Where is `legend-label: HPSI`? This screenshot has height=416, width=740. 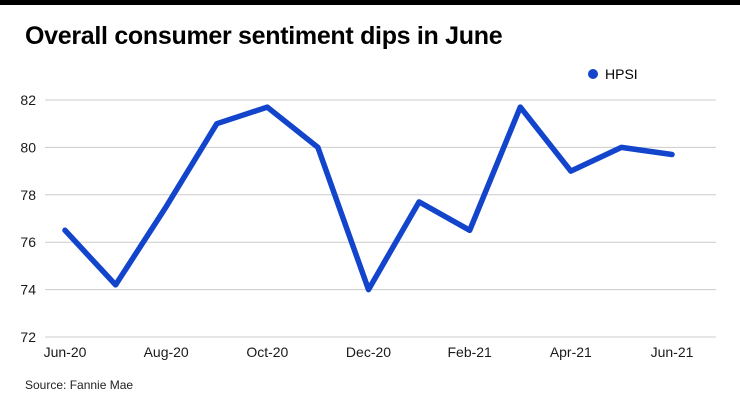 legend-label: HPSI is located at coordinates (621, 74).